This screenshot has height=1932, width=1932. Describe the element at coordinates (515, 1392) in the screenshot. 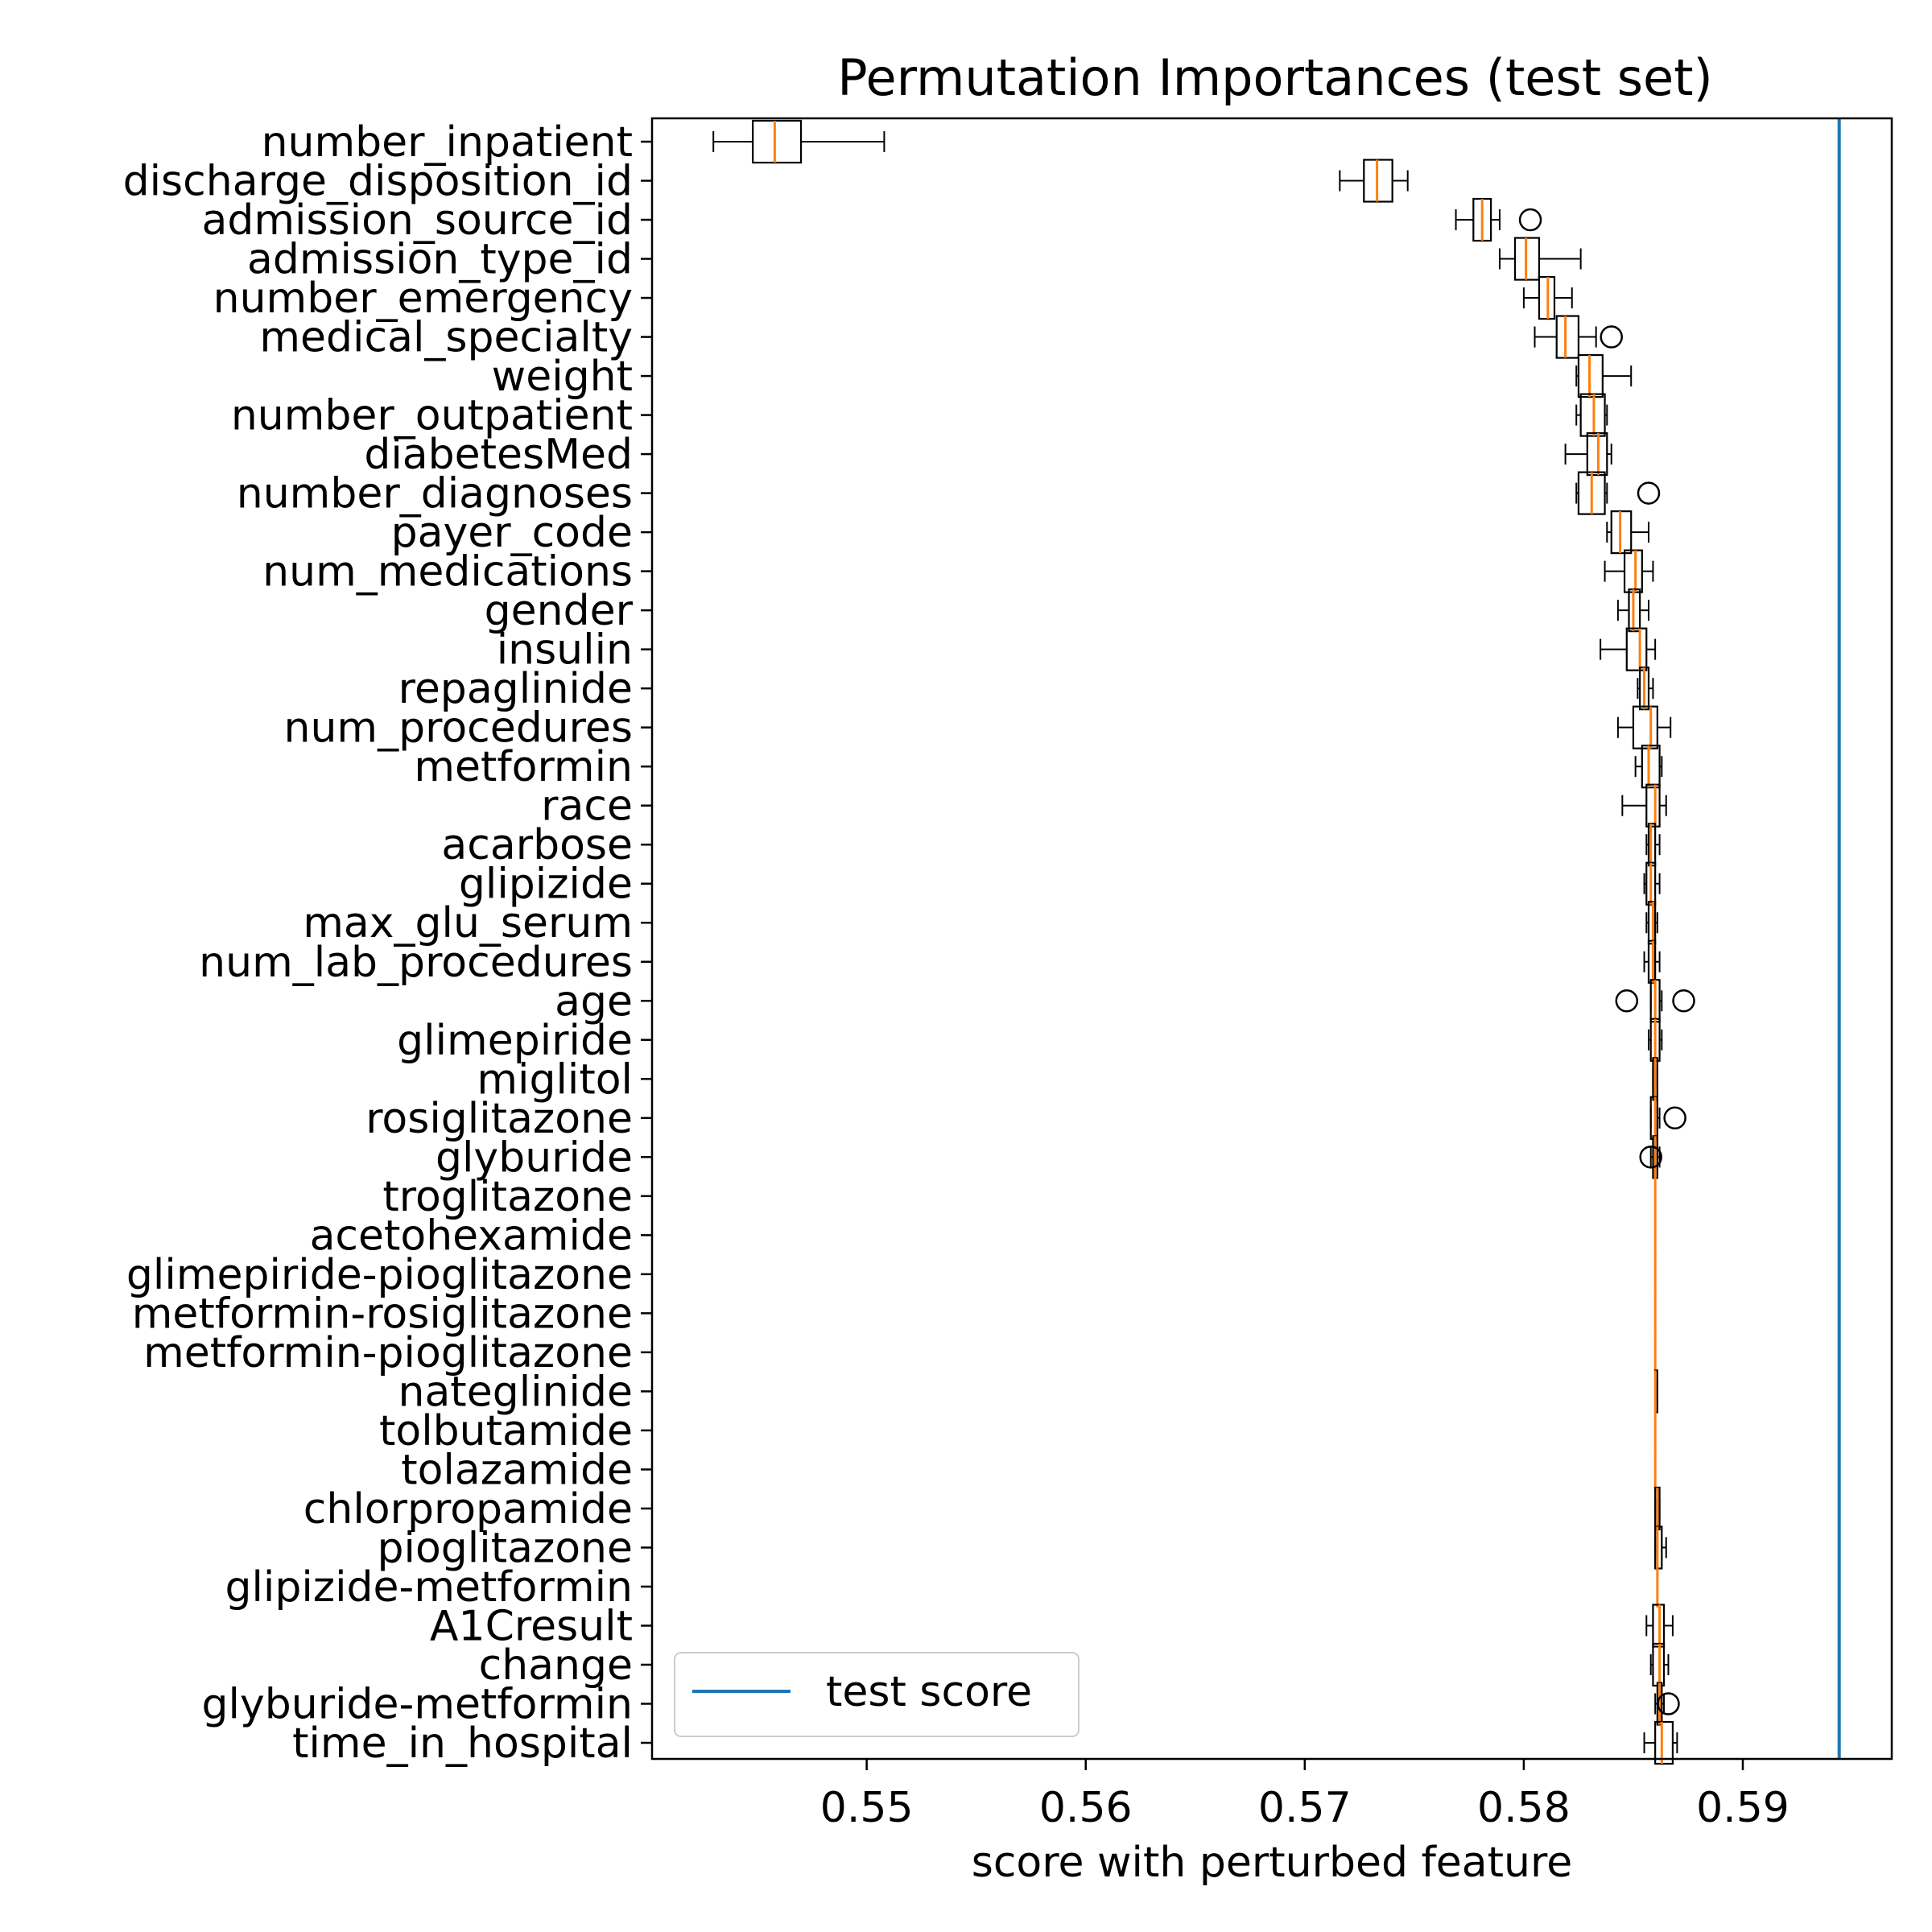

I see `y-tick-label-nateglinide: nateglinide` at that location.